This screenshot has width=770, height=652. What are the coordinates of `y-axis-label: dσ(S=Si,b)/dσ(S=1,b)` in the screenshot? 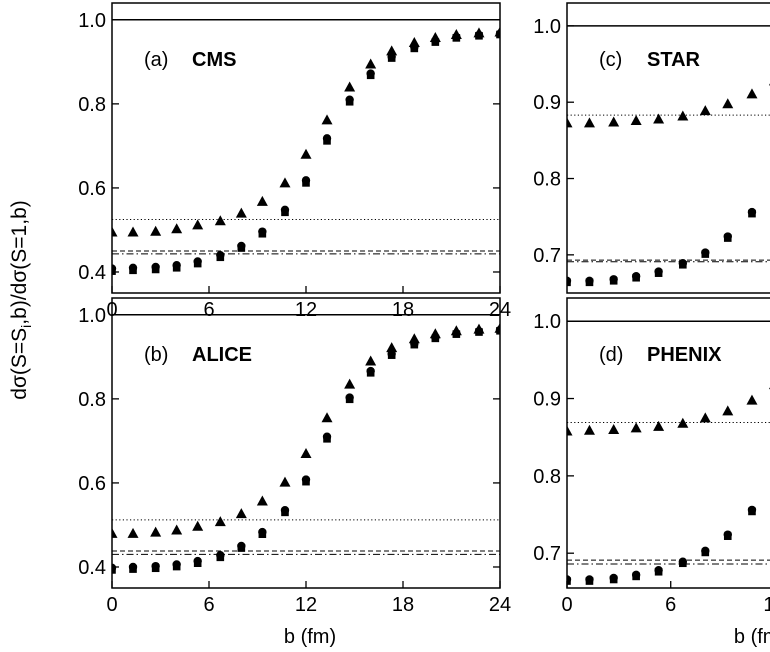 It's located at (21, 299).